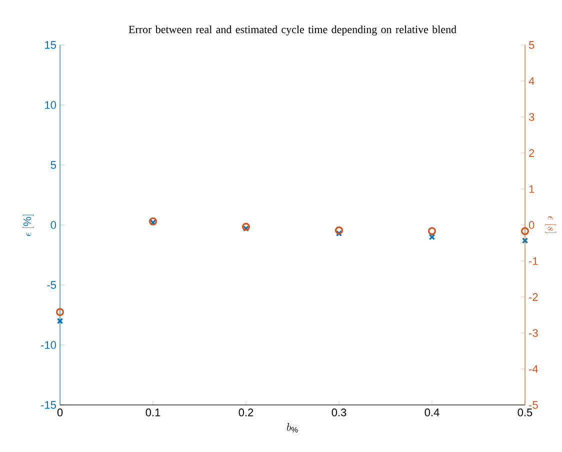 The width and height of the screenshot is (562, 452). I want to click on x-tick-label: 0.5, so click(525, 412).